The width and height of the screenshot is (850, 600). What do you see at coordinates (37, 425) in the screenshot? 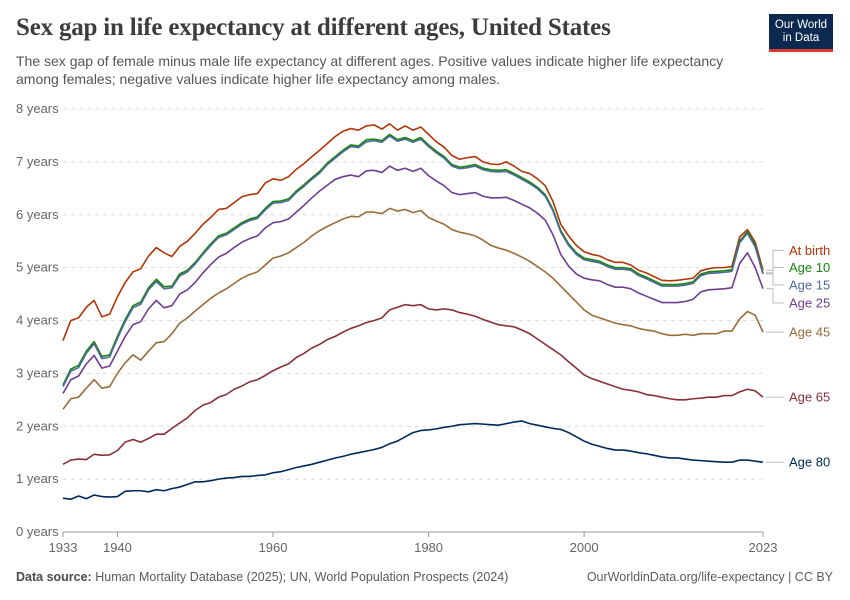
I see `y-tick-label: 2 years` at bounding box center [37, 425].